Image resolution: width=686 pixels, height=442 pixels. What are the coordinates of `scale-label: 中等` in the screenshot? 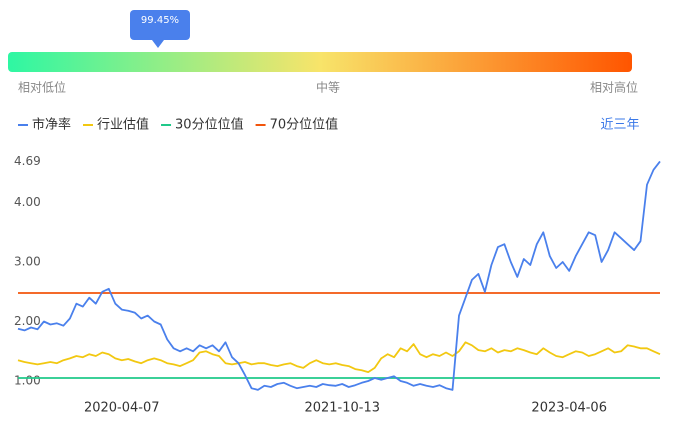 It's located at (328, 87).